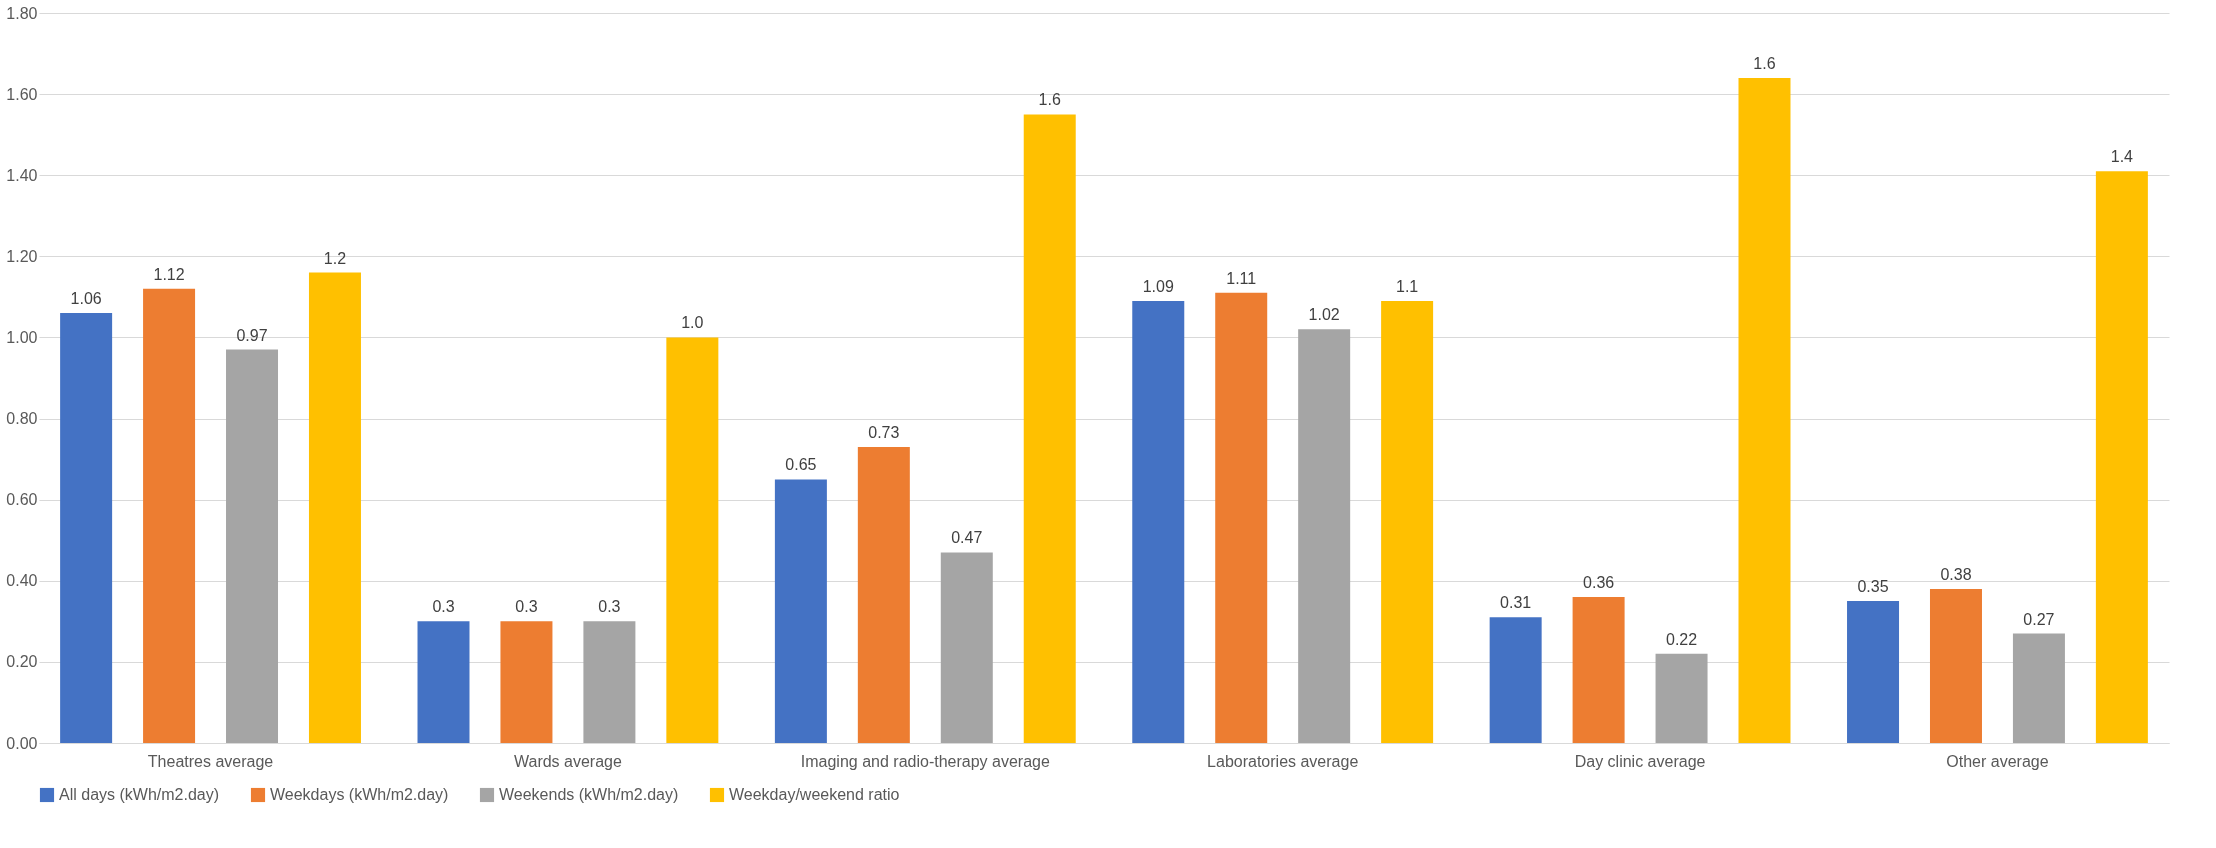 This screenshot has height=848, width=2216. I want to click on y-tick-label: 0.40, so click(22, 581).